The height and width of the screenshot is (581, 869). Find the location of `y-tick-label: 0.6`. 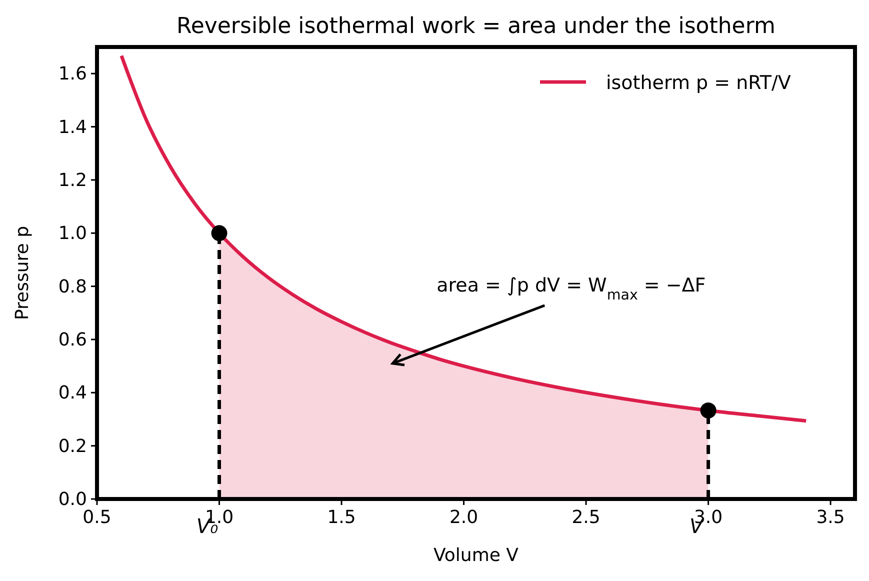

y-tick-label: 0.6 is located at coordinates (72, 339).